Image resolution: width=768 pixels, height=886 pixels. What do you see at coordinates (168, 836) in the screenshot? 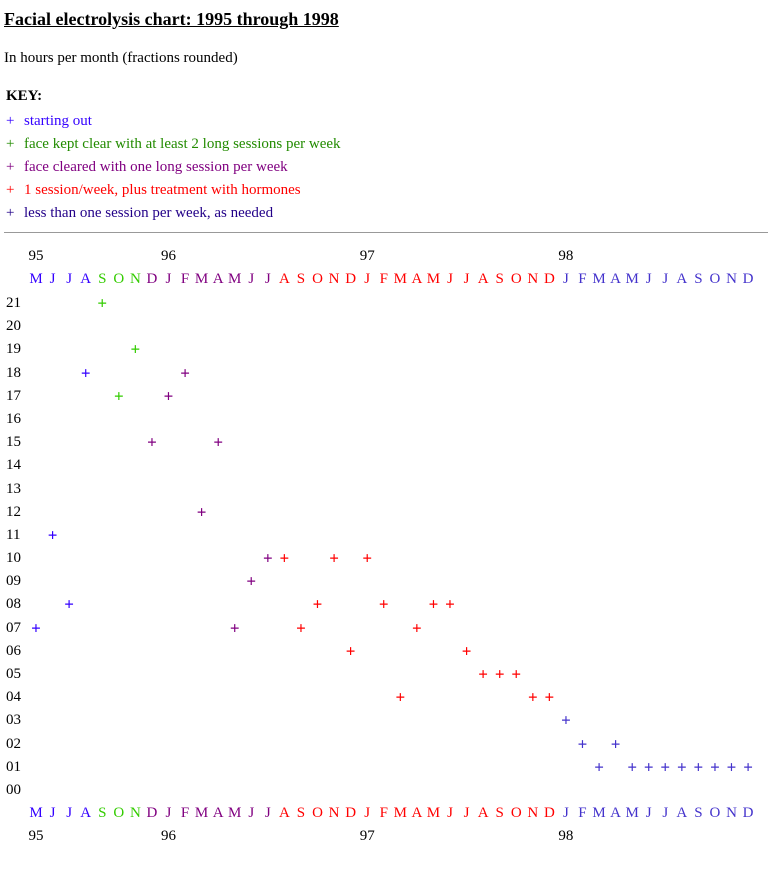
I see `year-label-bottom: 96` at bounding box center [168, 836].